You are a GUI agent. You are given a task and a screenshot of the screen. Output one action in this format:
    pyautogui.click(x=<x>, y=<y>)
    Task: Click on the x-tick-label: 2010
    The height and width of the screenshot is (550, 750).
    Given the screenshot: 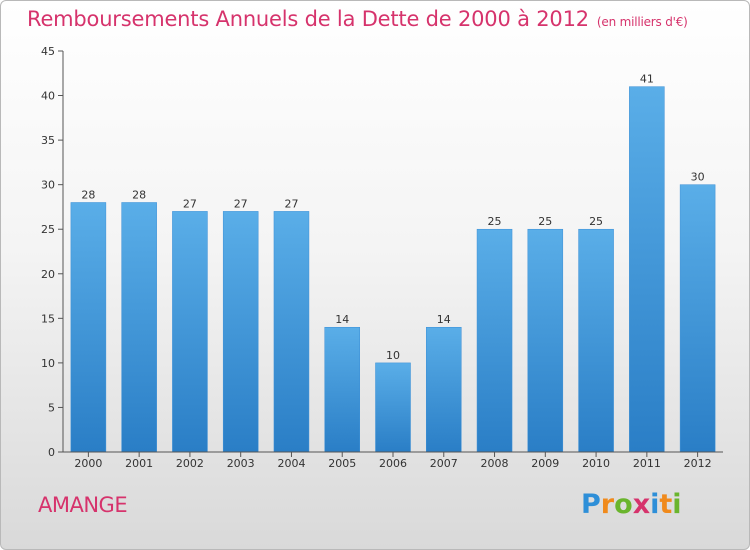 What is the action you would take?
    pyautogui.click(x=596, y=463)
    